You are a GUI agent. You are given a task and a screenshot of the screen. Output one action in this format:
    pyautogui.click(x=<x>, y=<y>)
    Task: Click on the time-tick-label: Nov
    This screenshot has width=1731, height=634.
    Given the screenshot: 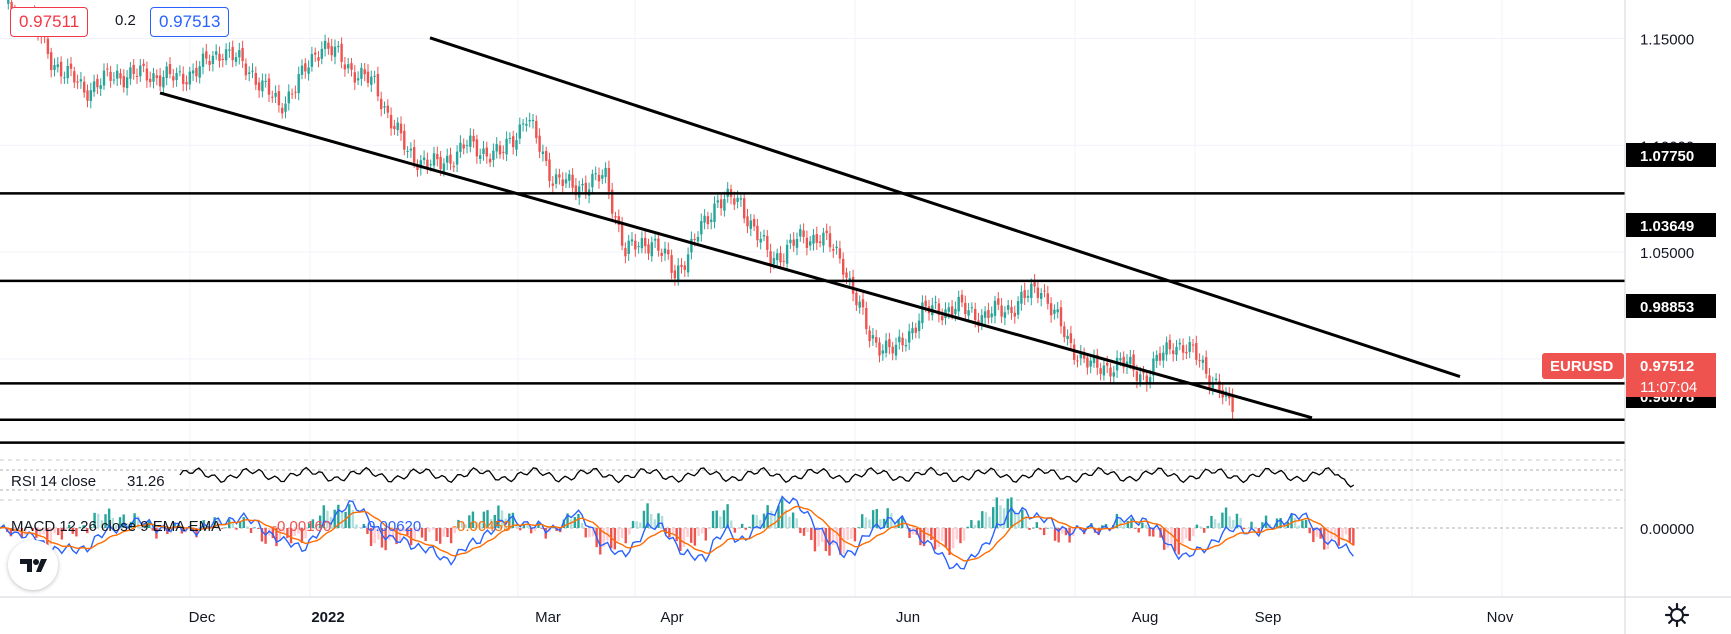 What is the action you would take?
    pyautogui.click(x=1500, y=617)
    